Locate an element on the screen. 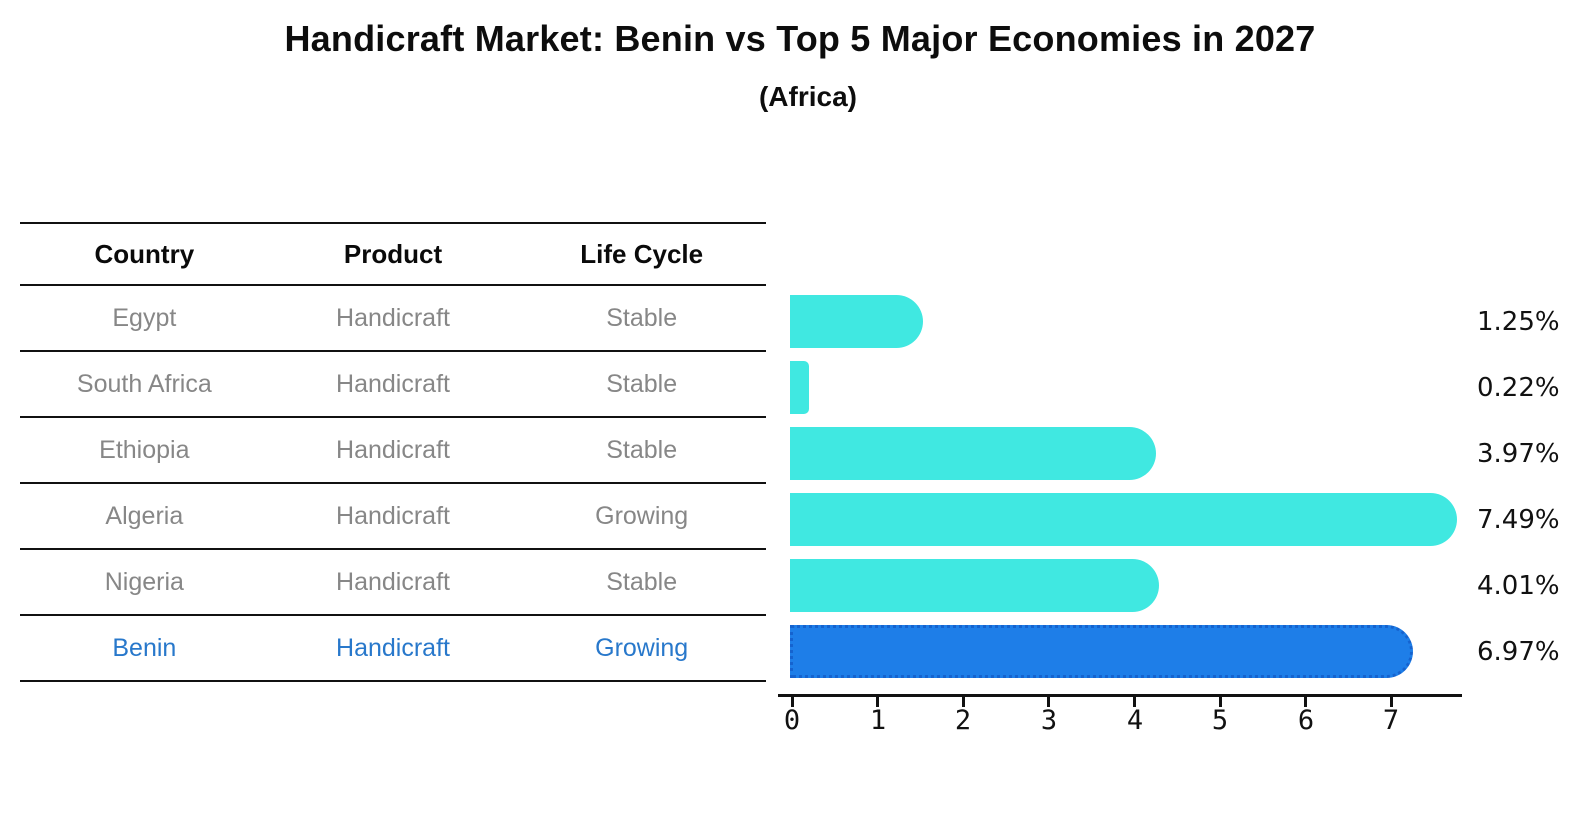 This screenshot has height=823, width=1586. cell-country: Nigeria is located at coordinates (144, 581).